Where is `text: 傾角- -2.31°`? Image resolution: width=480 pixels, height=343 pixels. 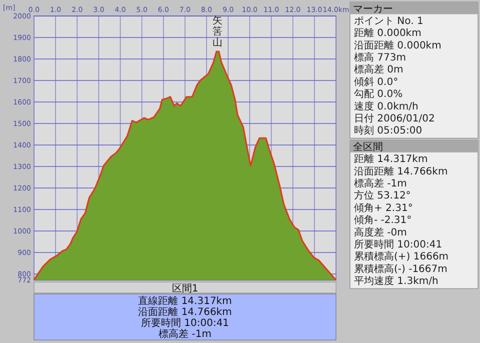
text: 傾角- -2.31° is located at coordinates (383, 220).